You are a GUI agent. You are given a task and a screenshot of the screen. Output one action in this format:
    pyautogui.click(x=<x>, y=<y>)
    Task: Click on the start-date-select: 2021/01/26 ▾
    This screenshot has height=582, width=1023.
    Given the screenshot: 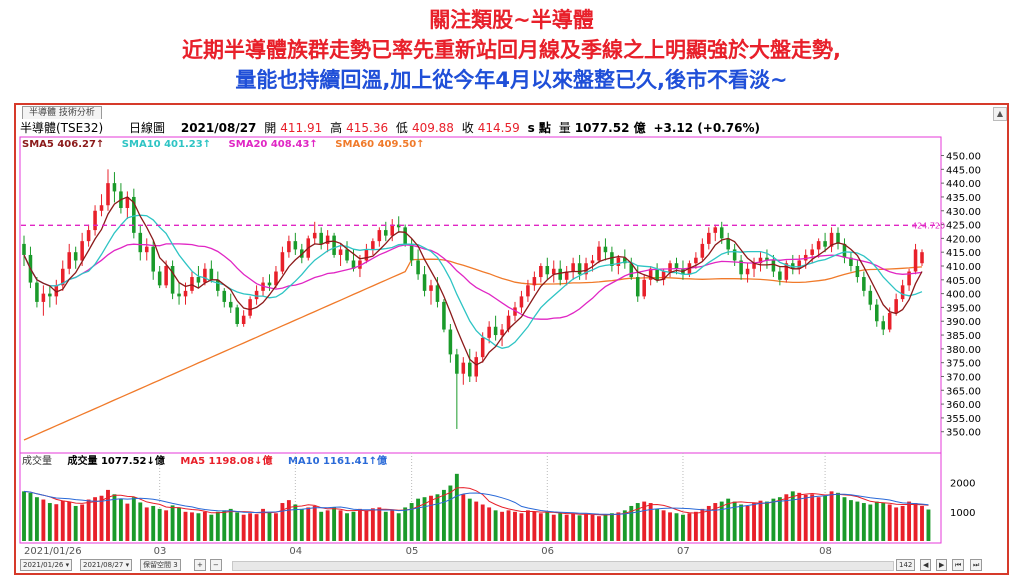 What is the action you would take?
    pyautogui.click(x=46, y=565)
    